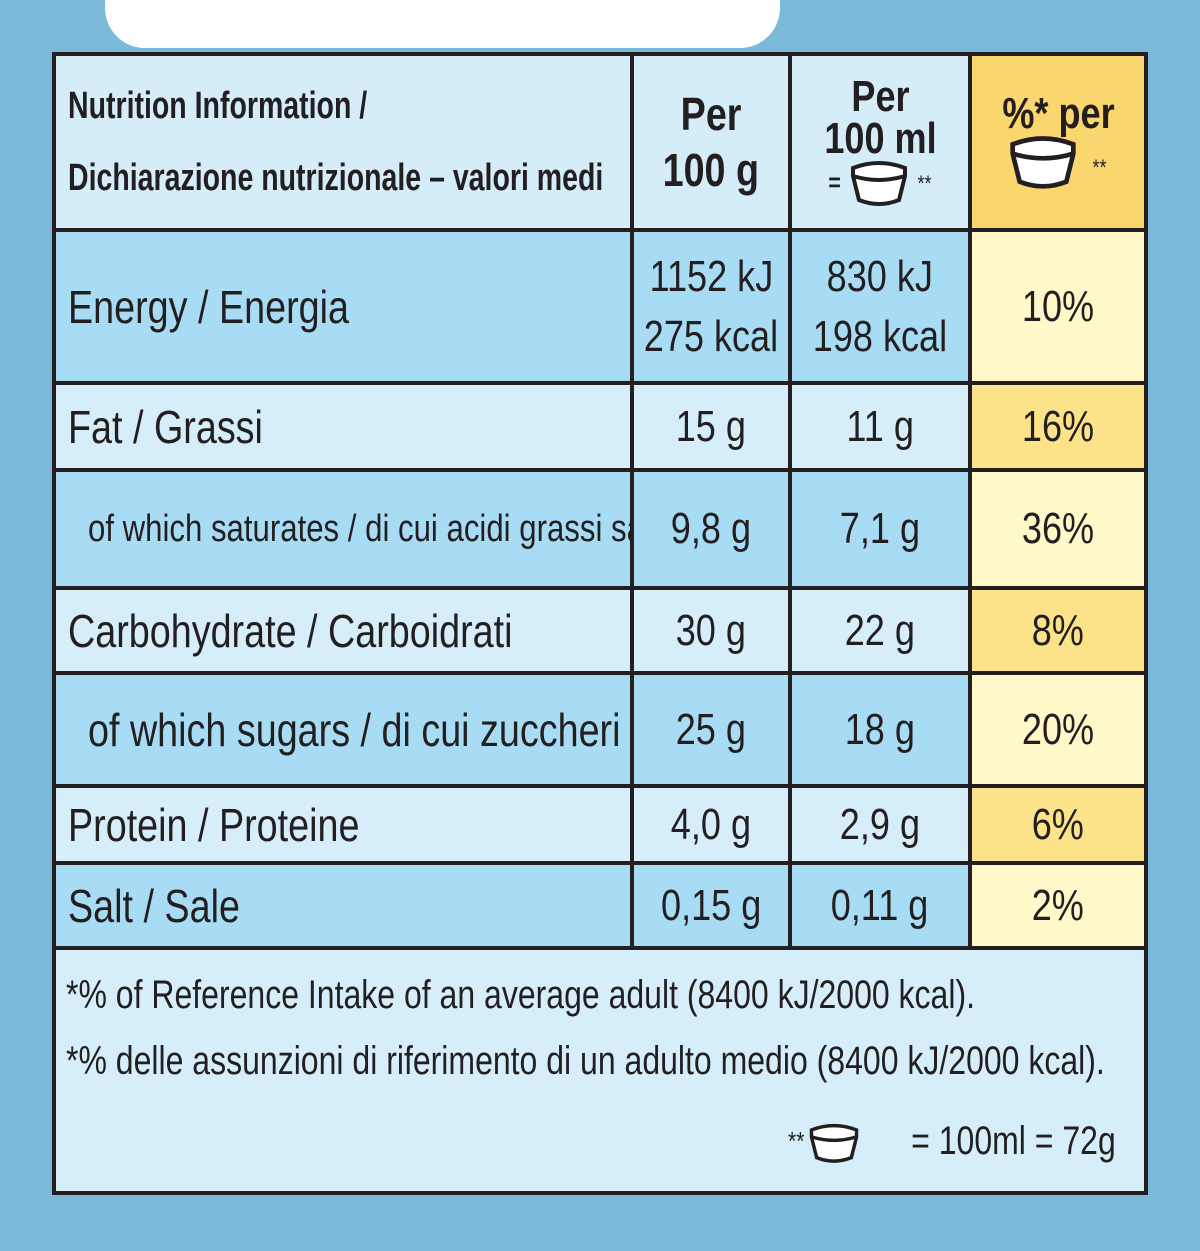  I want to click on value-line: 198 kcal, so click(880, 337).